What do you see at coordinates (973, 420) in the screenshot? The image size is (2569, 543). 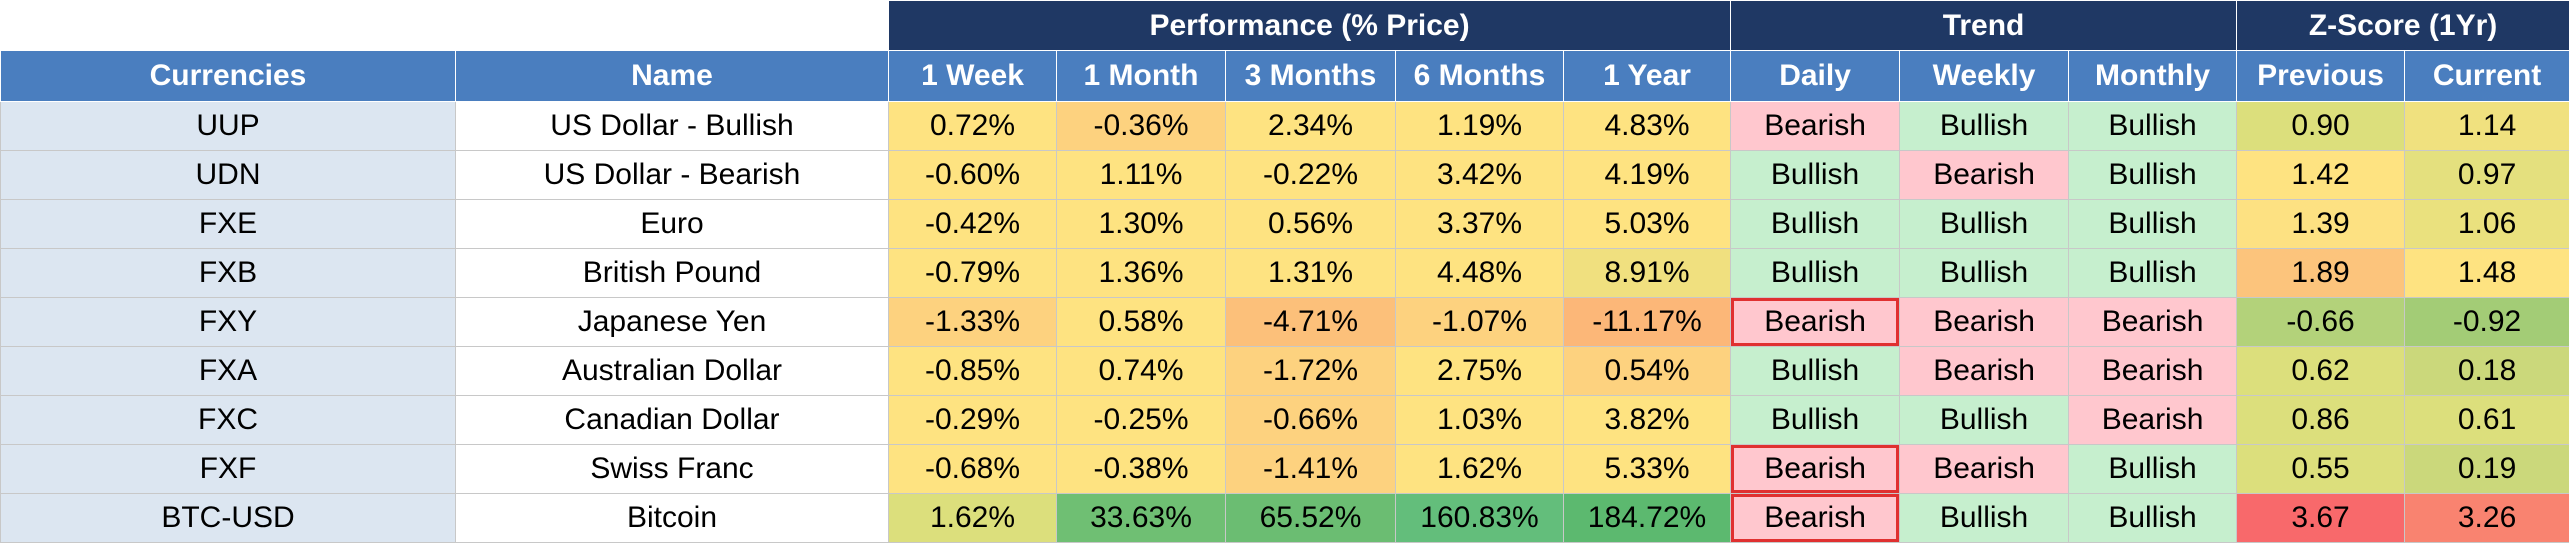 I see `perf-1-week-cell: -0.29%` at bounding box center [973, 420].